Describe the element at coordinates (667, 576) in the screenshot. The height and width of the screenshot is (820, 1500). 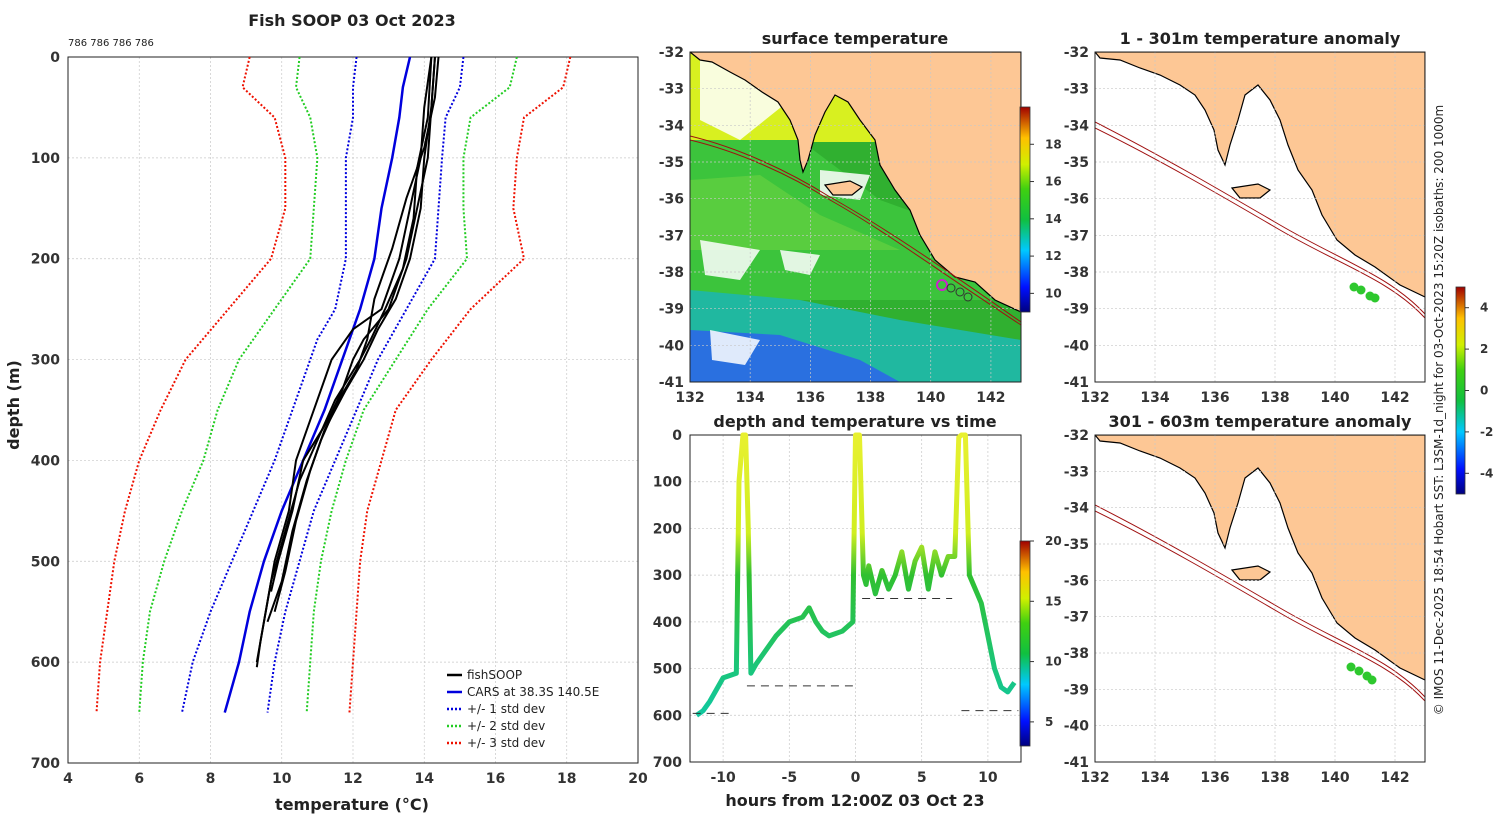
I see `depth-time-ytick-label: 300` at that location.